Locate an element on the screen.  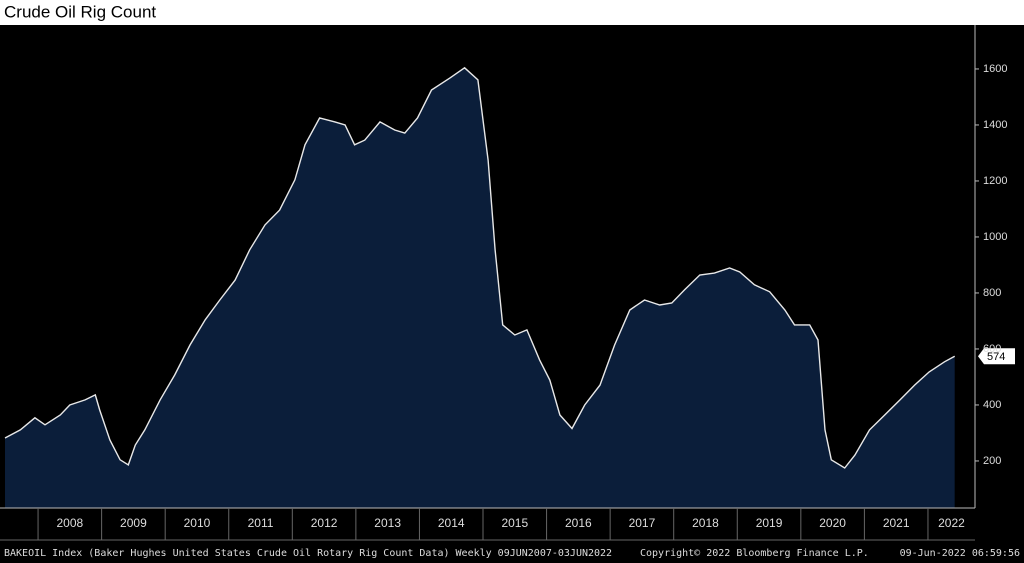
y-tick-label: 1200 is located at coordinates (995, 181).